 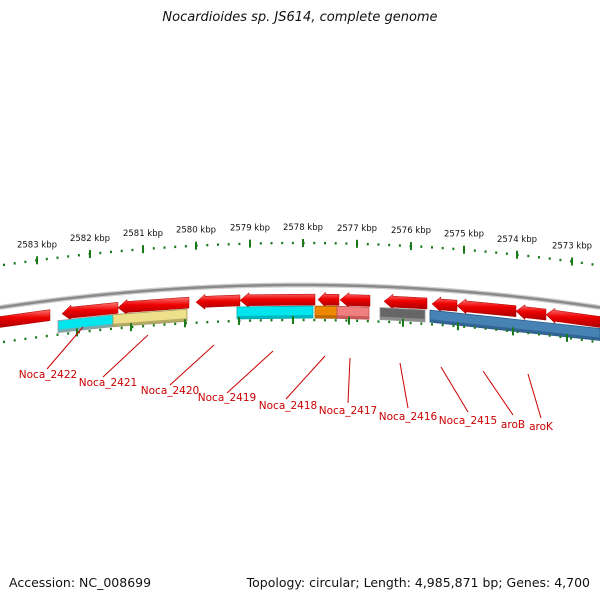 What do you see at coordinates (48, 375) in the screenshot?
I see `gene-label: Noca_2422` at bounding box center [48, 375].